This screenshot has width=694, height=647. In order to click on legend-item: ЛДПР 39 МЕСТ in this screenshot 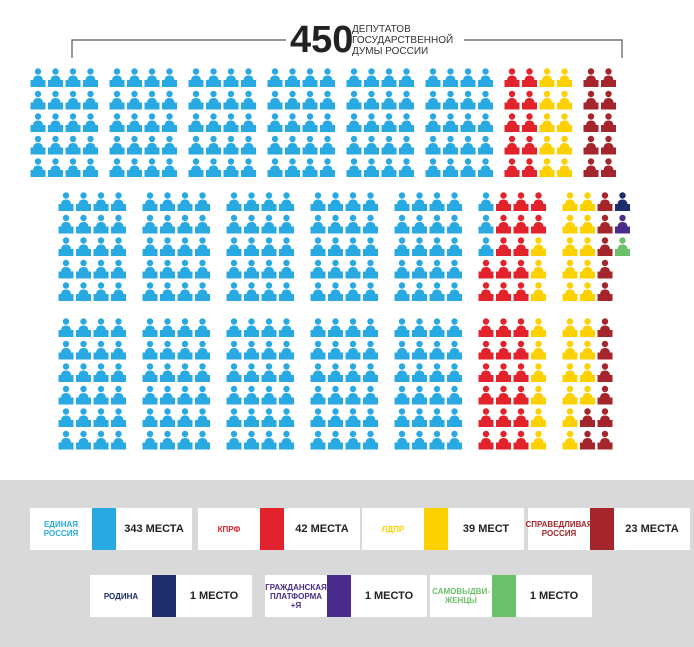, I will do `click(443, 529)`.